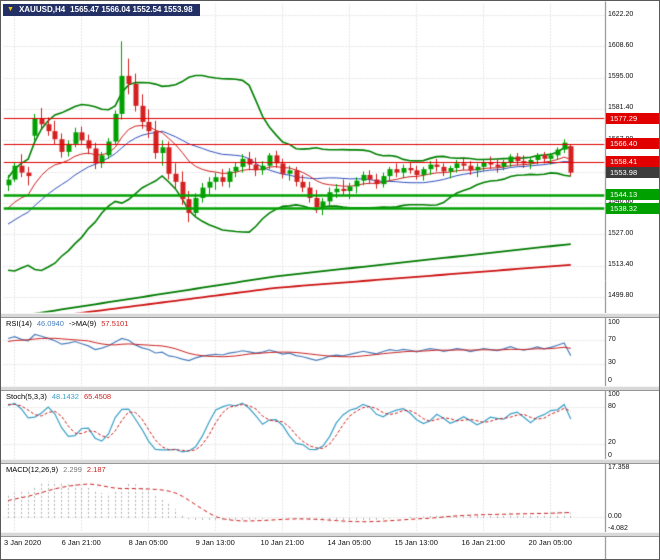 This screenshot has height=560, width=660. What do you see at coordinates (330, 461) in the screenshot?
I see `panel-separator-macd` at bounding box center [330, 461].